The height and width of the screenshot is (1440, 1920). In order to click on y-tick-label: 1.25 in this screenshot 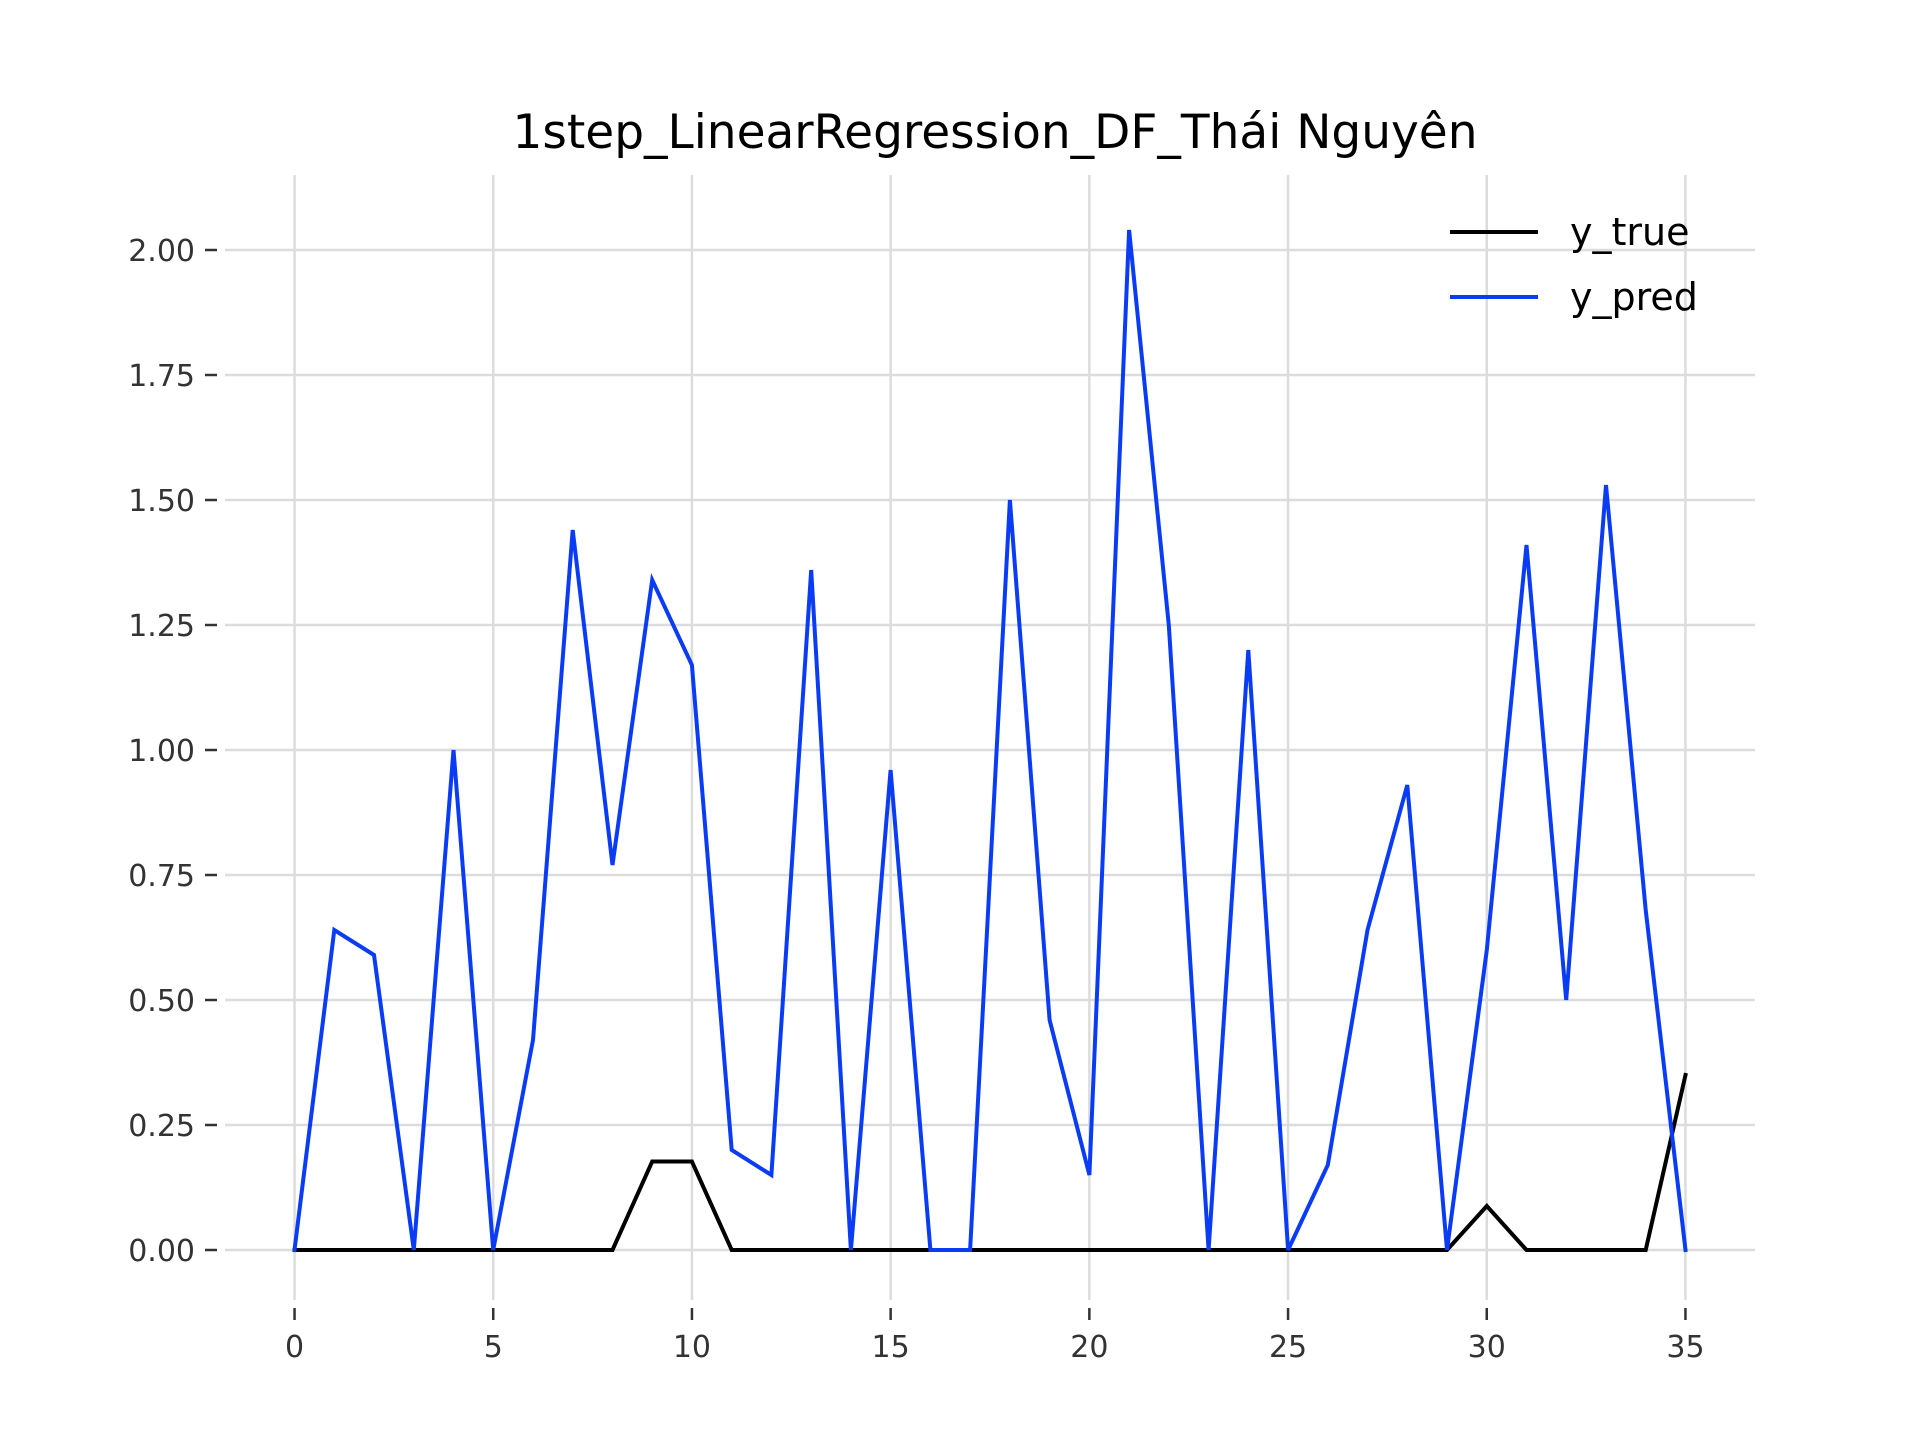, I will do `click(161, 626)`.